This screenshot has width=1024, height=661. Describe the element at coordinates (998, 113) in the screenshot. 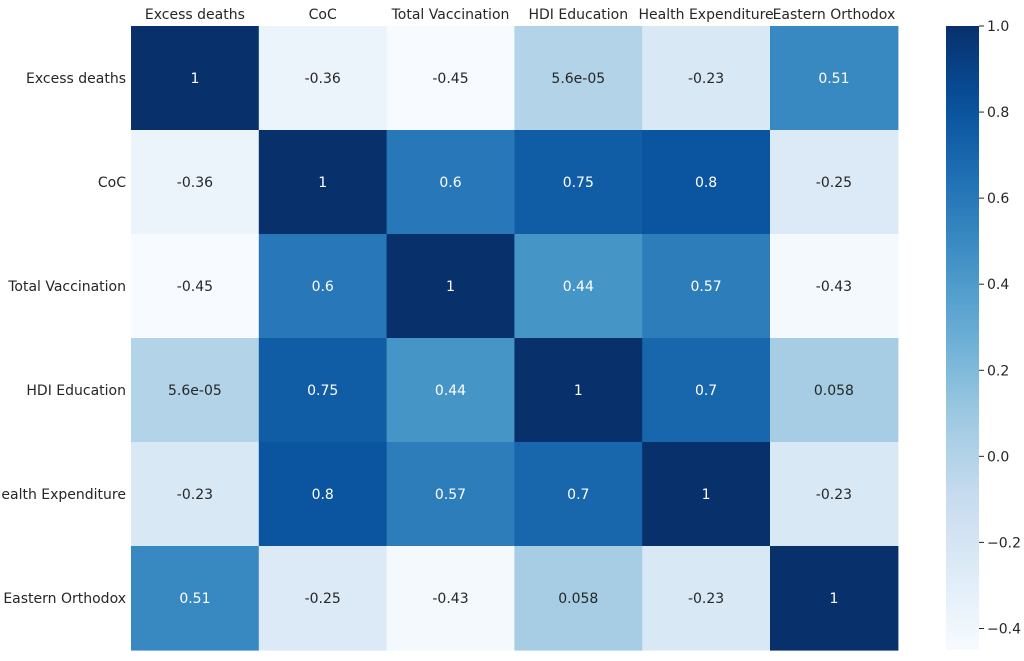

I see `colorbar-tick-label: 0.8` at that location.